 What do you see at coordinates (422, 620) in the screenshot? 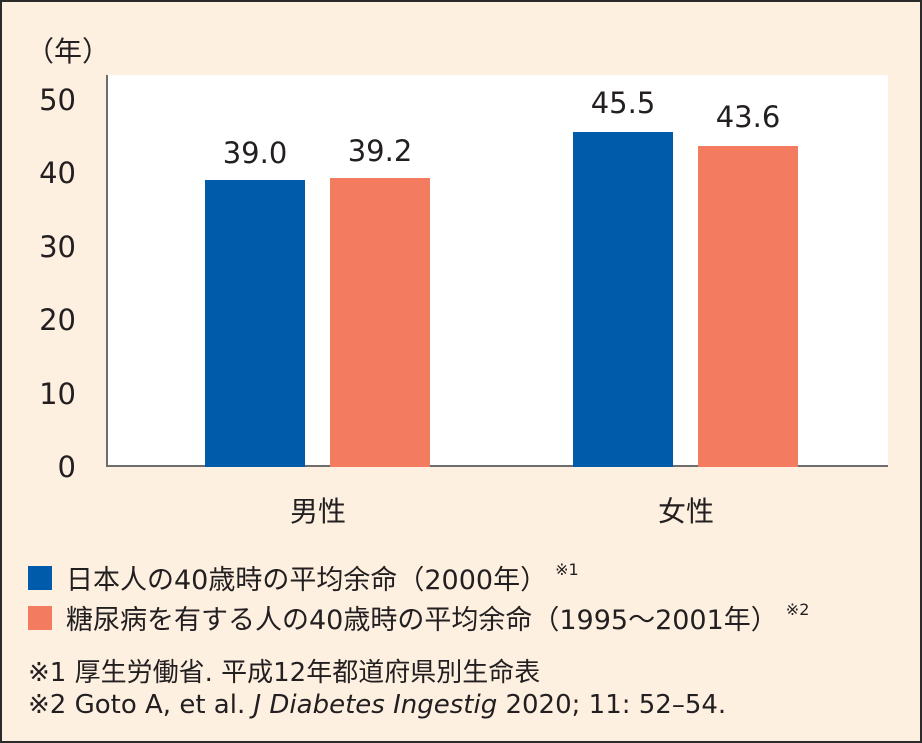
I see `legend-label: 糖尿病を有する人の40歳時の平均余命（1995～2001年）` at bounding box center [422, 620].